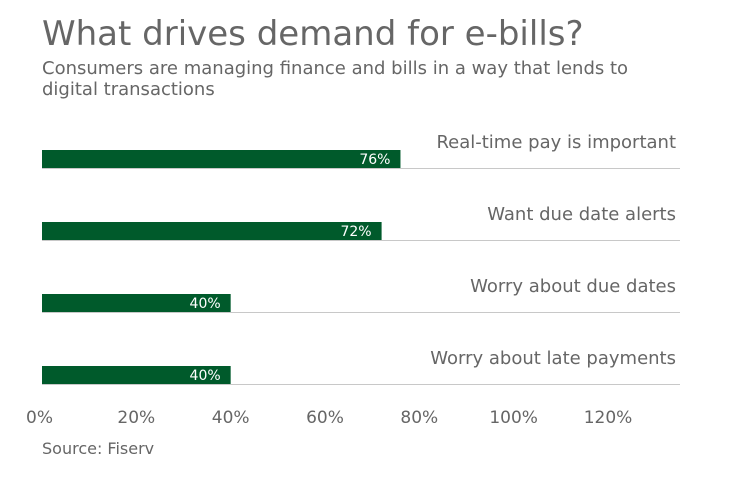 The width and height of the screenshot is (740, 482). What do you see at coordinates (136, 418) in the screenshot?
I see `x-tick-label: 20%` at bounding box center [136, 418].